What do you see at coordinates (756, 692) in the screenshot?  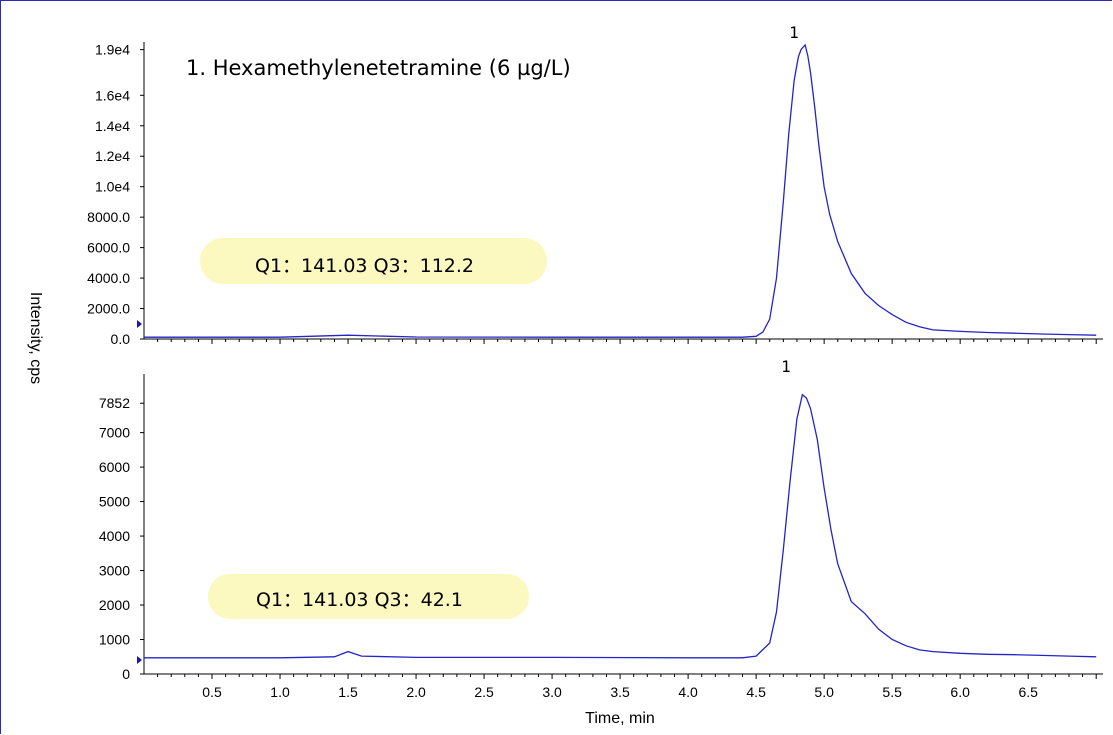 I see `x-tick-label-8: 4.5` at bounding box center [756, 692].